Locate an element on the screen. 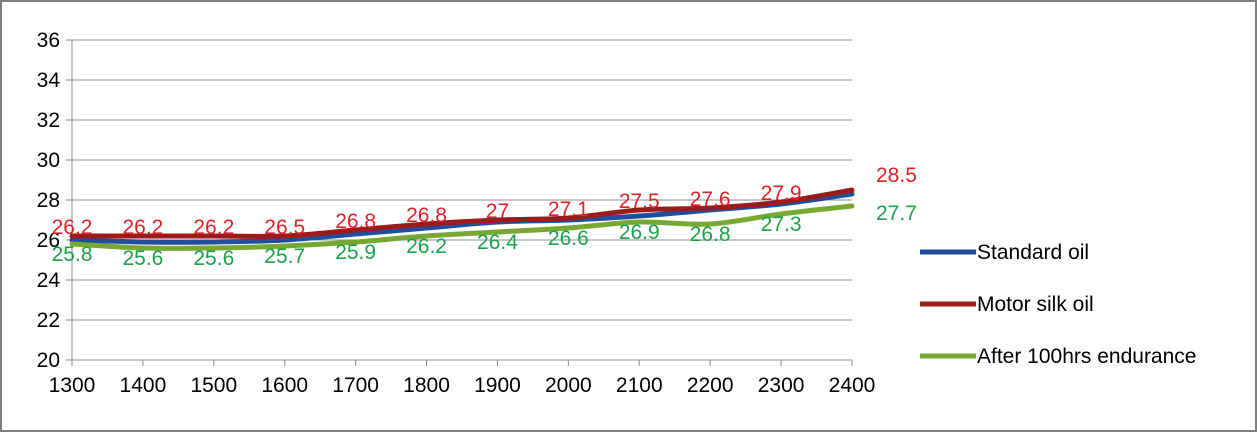 The height and width of the screenshot is (432, 1257). x-tick-label: 1400 is located at coordinates (143, 385).